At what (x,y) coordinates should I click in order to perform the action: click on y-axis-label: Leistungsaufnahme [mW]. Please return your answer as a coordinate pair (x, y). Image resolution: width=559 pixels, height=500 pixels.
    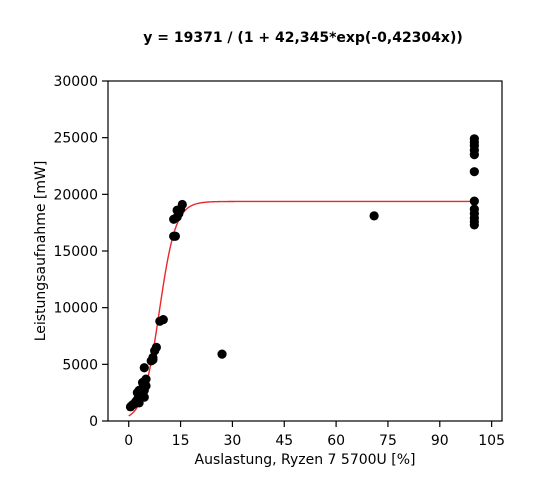
    Looking at the image, I should click on (41, 251).